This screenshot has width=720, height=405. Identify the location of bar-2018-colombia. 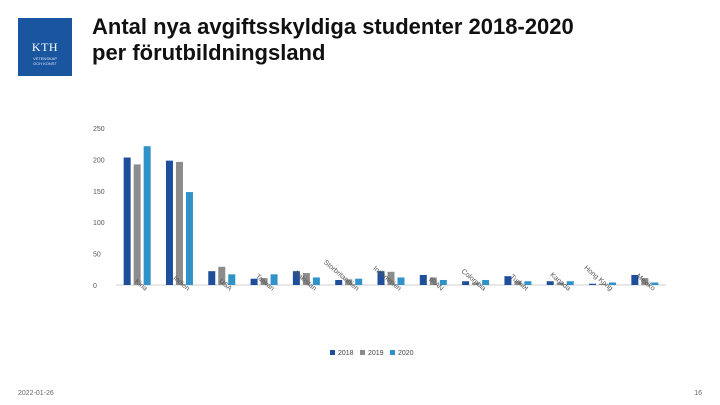
(466, 283).